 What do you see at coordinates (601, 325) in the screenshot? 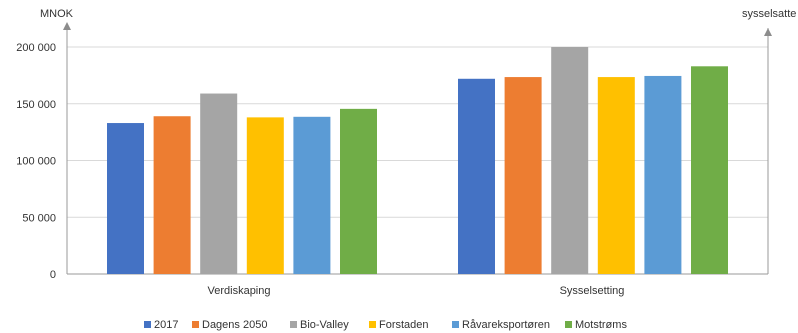
I see `legend-label: Motstrøms` at bounding box center [601, 325].